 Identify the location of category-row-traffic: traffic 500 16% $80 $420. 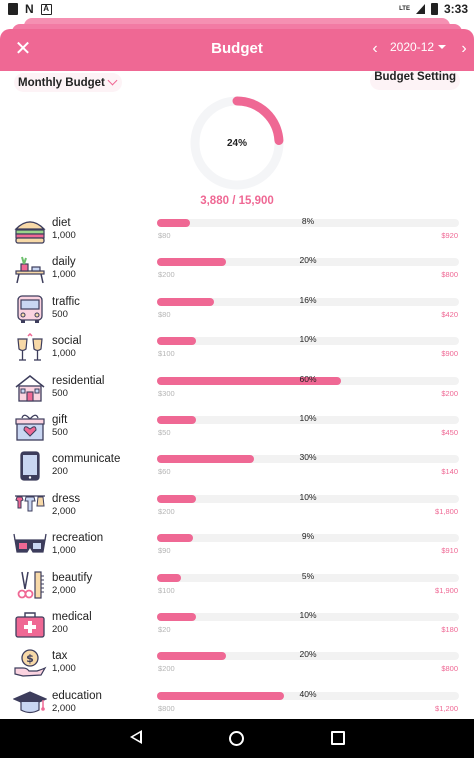
(237, 311).